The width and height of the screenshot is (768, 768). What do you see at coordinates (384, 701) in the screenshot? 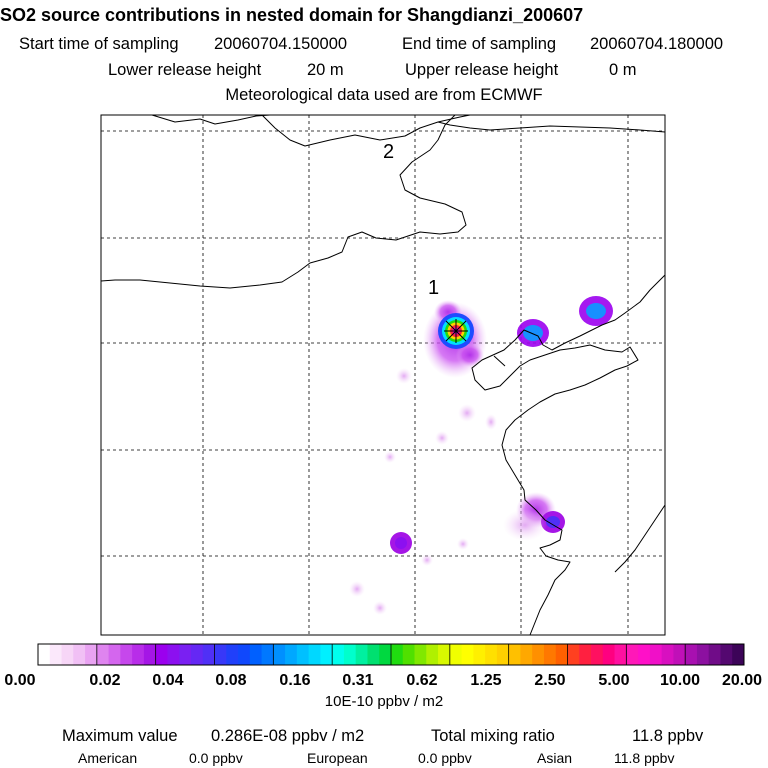
I see `colorbar-unit: 10E-10 ppbv / m2` at bounding box center [384, 701].